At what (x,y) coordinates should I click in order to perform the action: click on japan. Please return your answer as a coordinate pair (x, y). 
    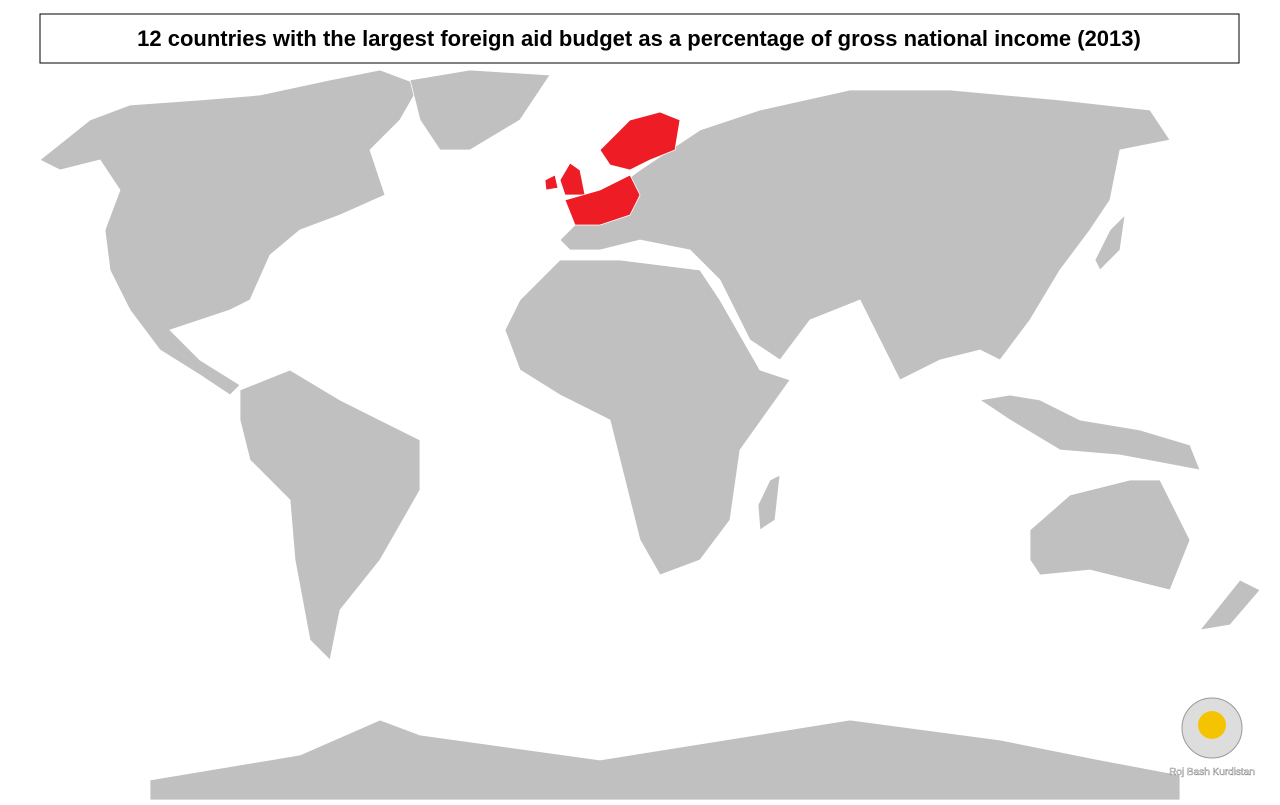
    Looking at the image, I should click on (1110, 242).